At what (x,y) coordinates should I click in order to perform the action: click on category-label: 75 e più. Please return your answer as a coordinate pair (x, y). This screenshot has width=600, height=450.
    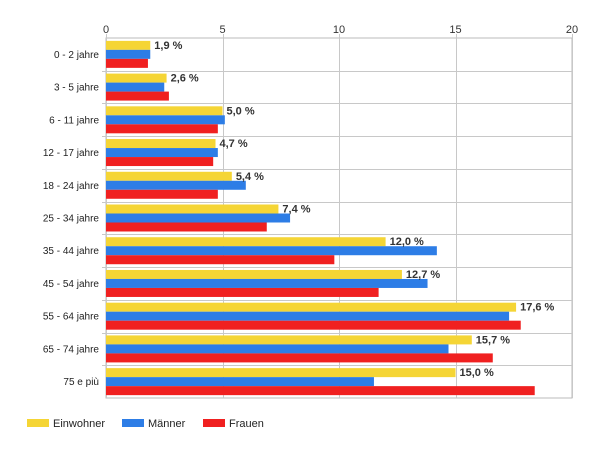
    Looking at the image, I should click on (81, 382).